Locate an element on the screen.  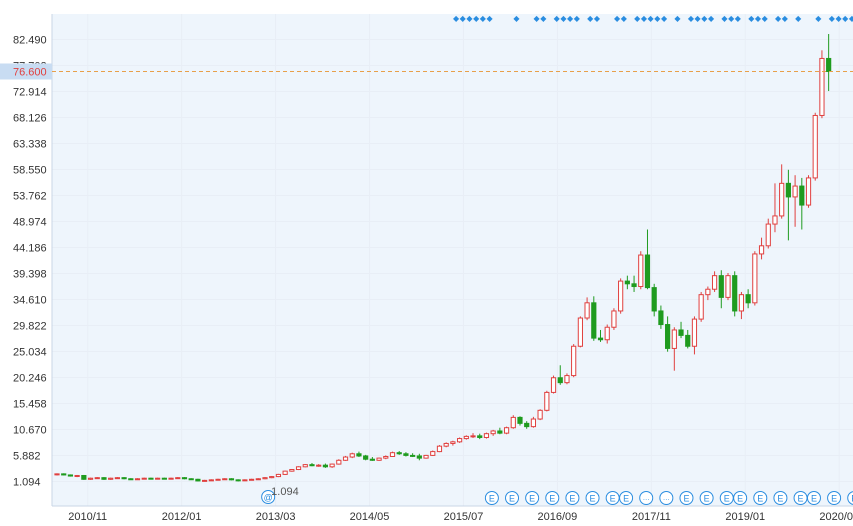
y-tick-label: 10.670 is located at coordinates (30, 431).